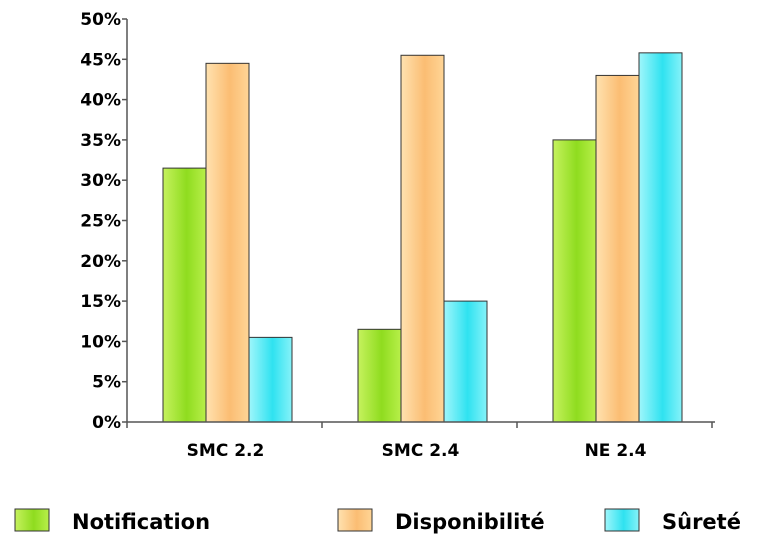  Describe the element at coordinates (106, 423) in the screenshot. I see `y-tick-label: 0%` at that location.